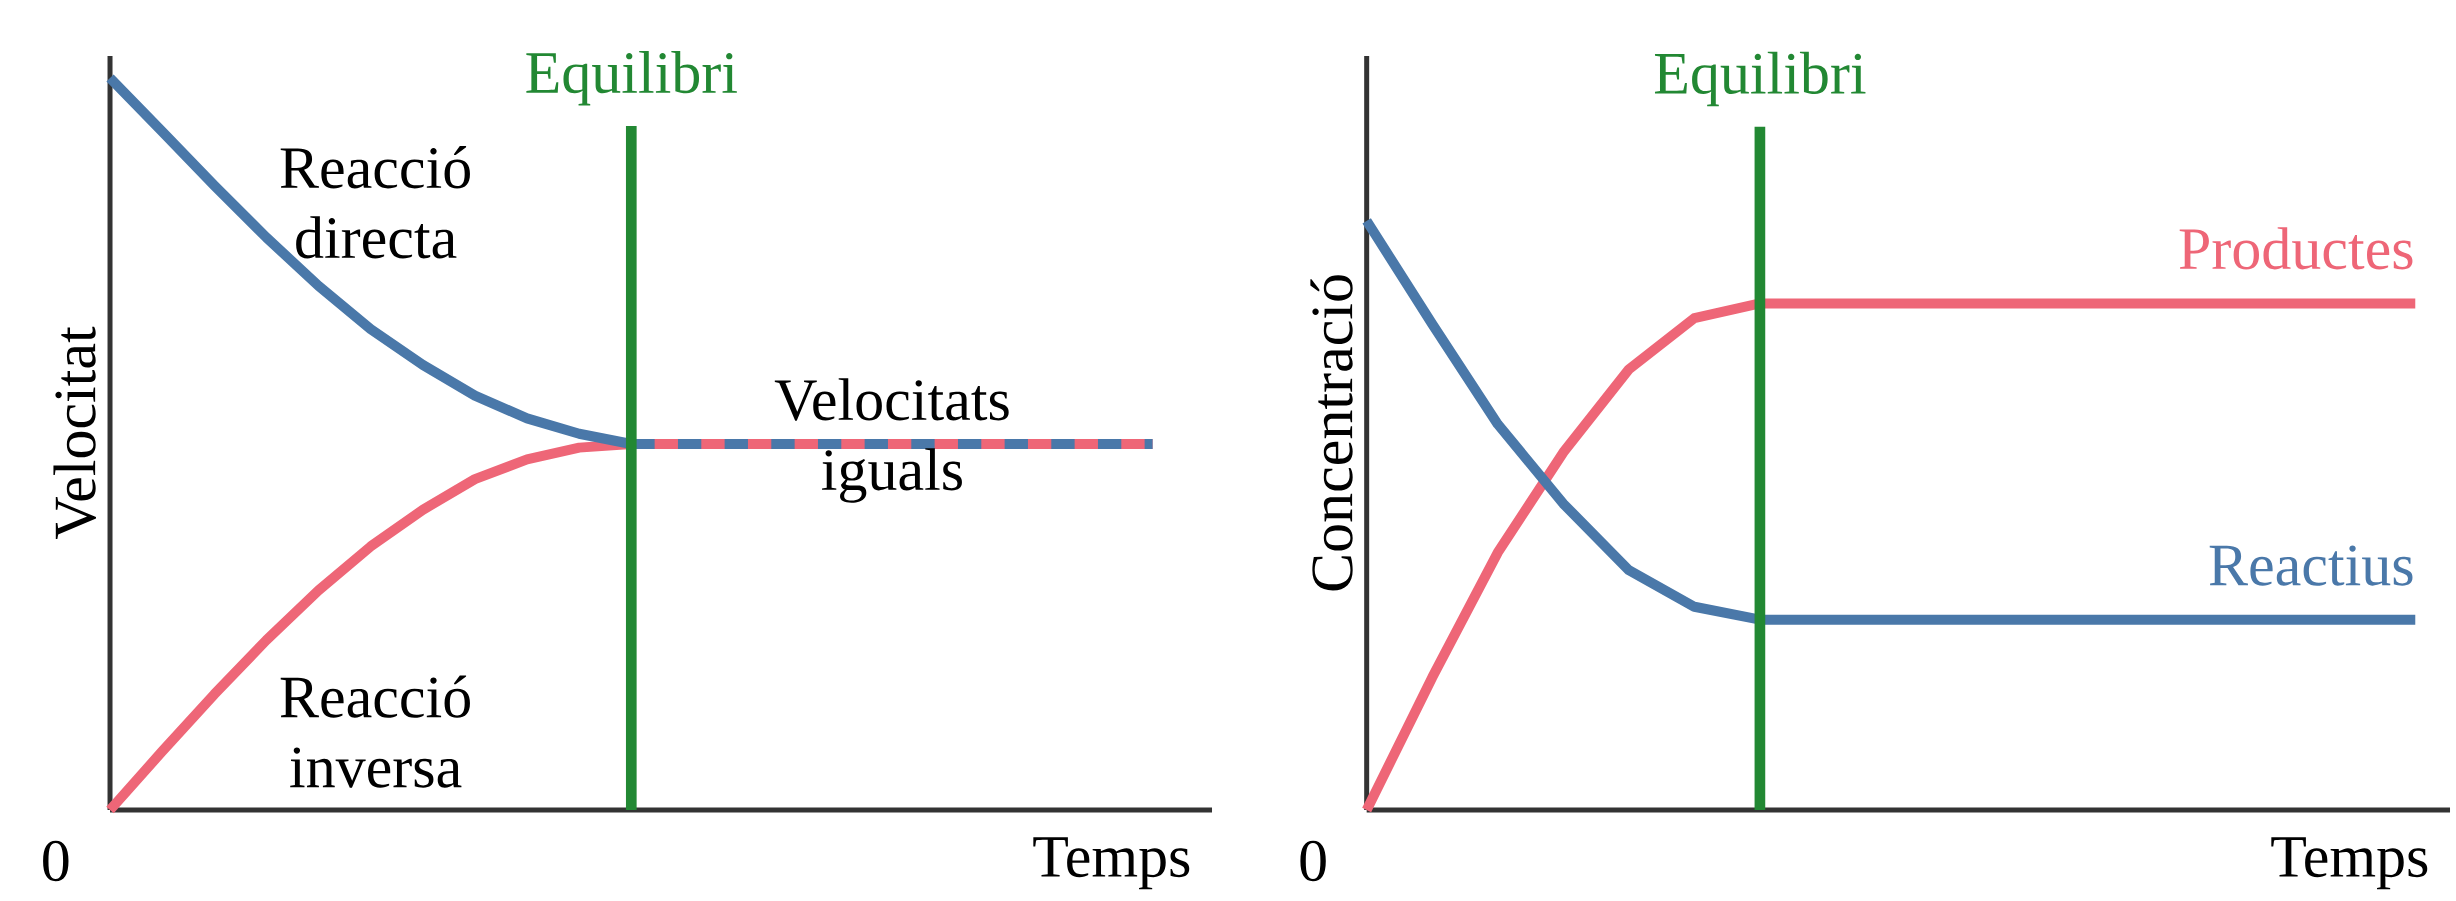  I want to click on y-axis-title: Concentració, so click(1331, 433).